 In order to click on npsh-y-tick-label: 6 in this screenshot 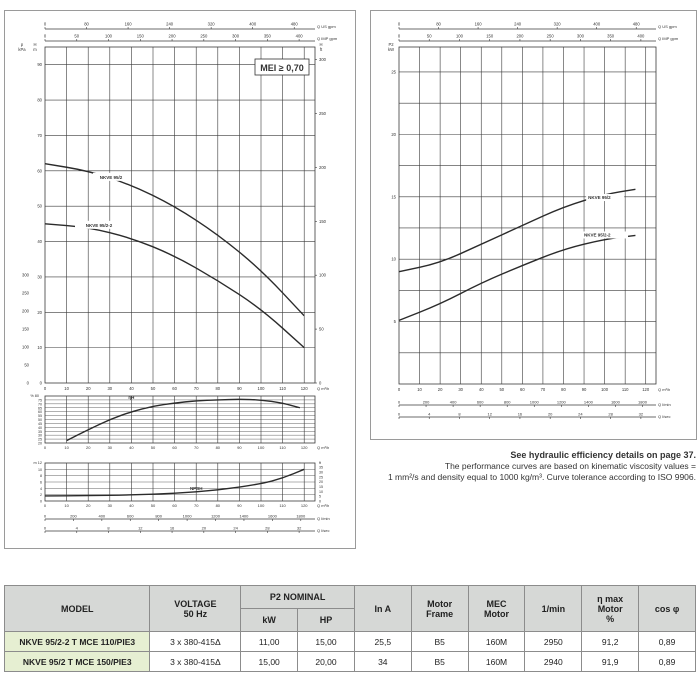, I will do `click(41, 483)`.